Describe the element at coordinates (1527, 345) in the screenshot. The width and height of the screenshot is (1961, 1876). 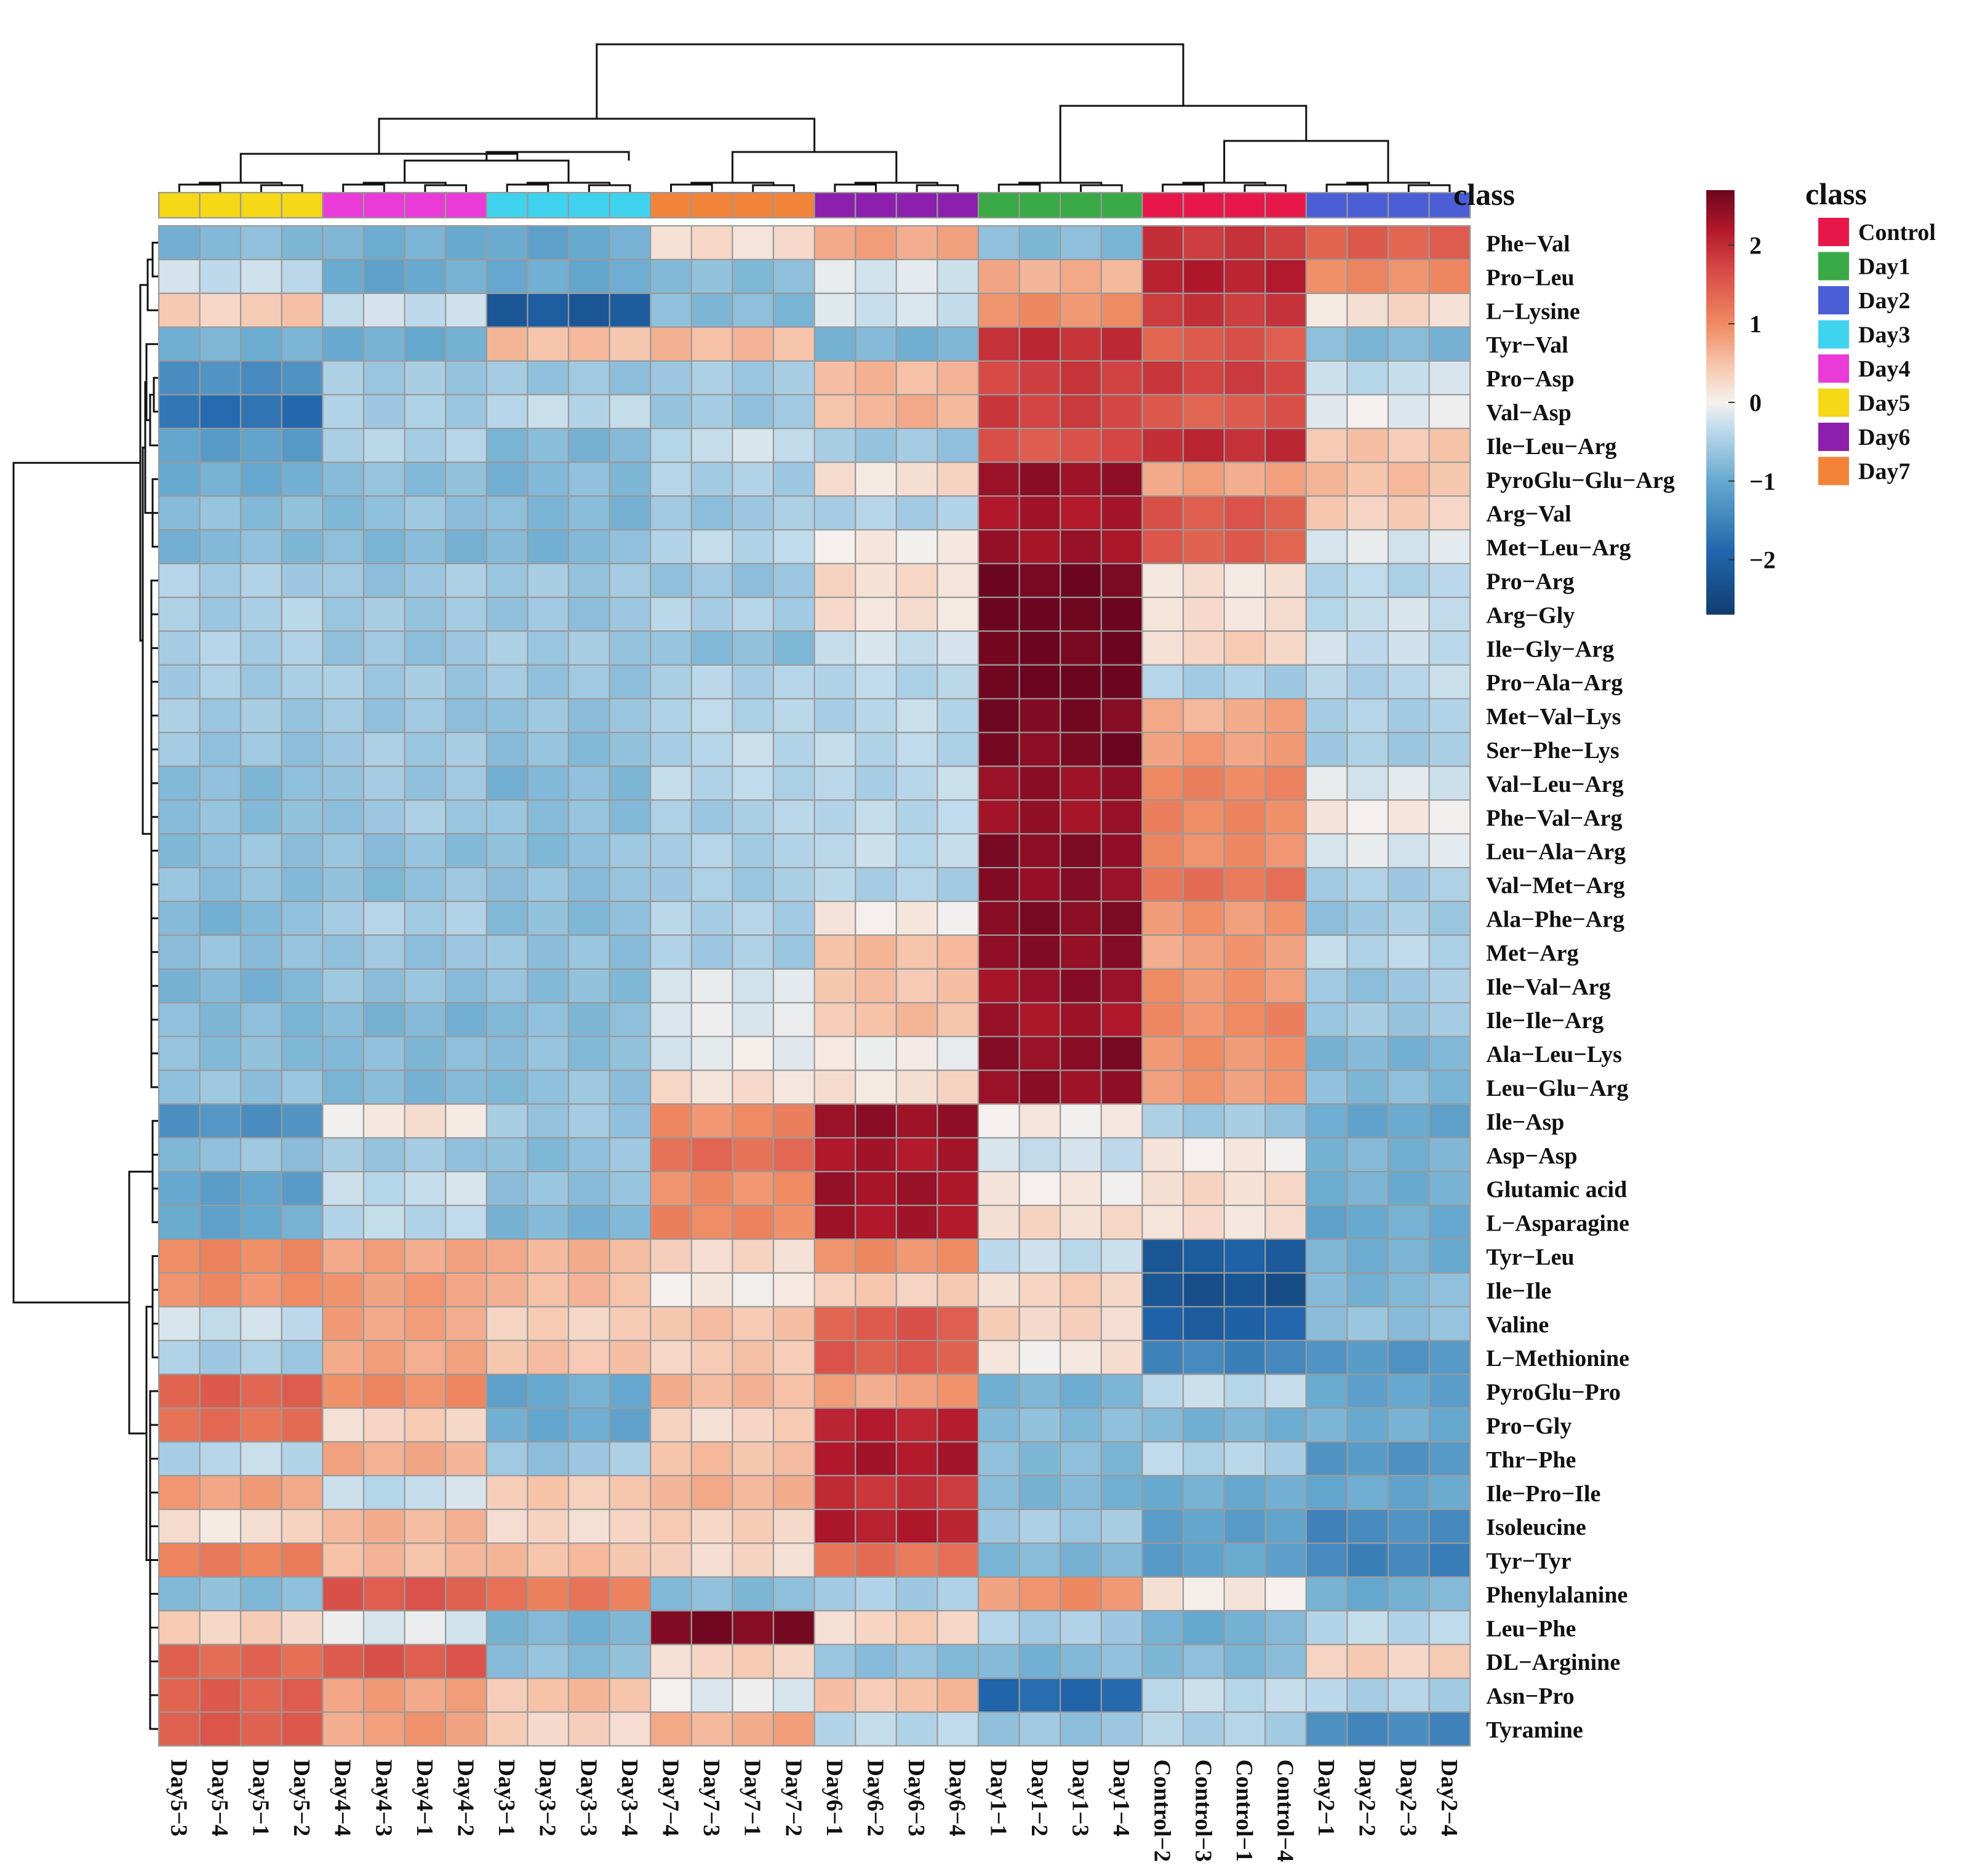
I see `row-label: Tyr−Val` at that location.